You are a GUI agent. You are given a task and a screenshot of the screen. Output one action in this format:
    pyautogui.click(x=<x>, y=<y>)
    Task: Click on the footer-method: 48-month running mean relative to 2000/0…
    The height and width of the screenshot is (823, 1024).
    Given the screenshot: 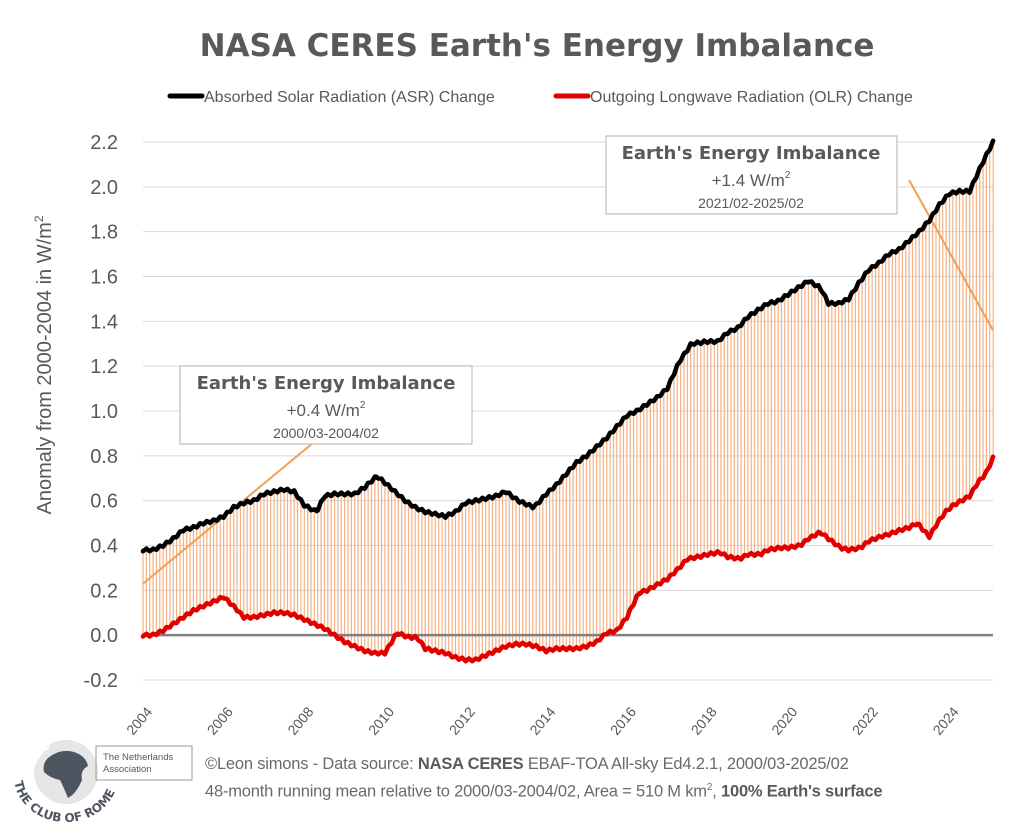 What is the action you would take?
    pyautogui.click(x=456, y=791)
    